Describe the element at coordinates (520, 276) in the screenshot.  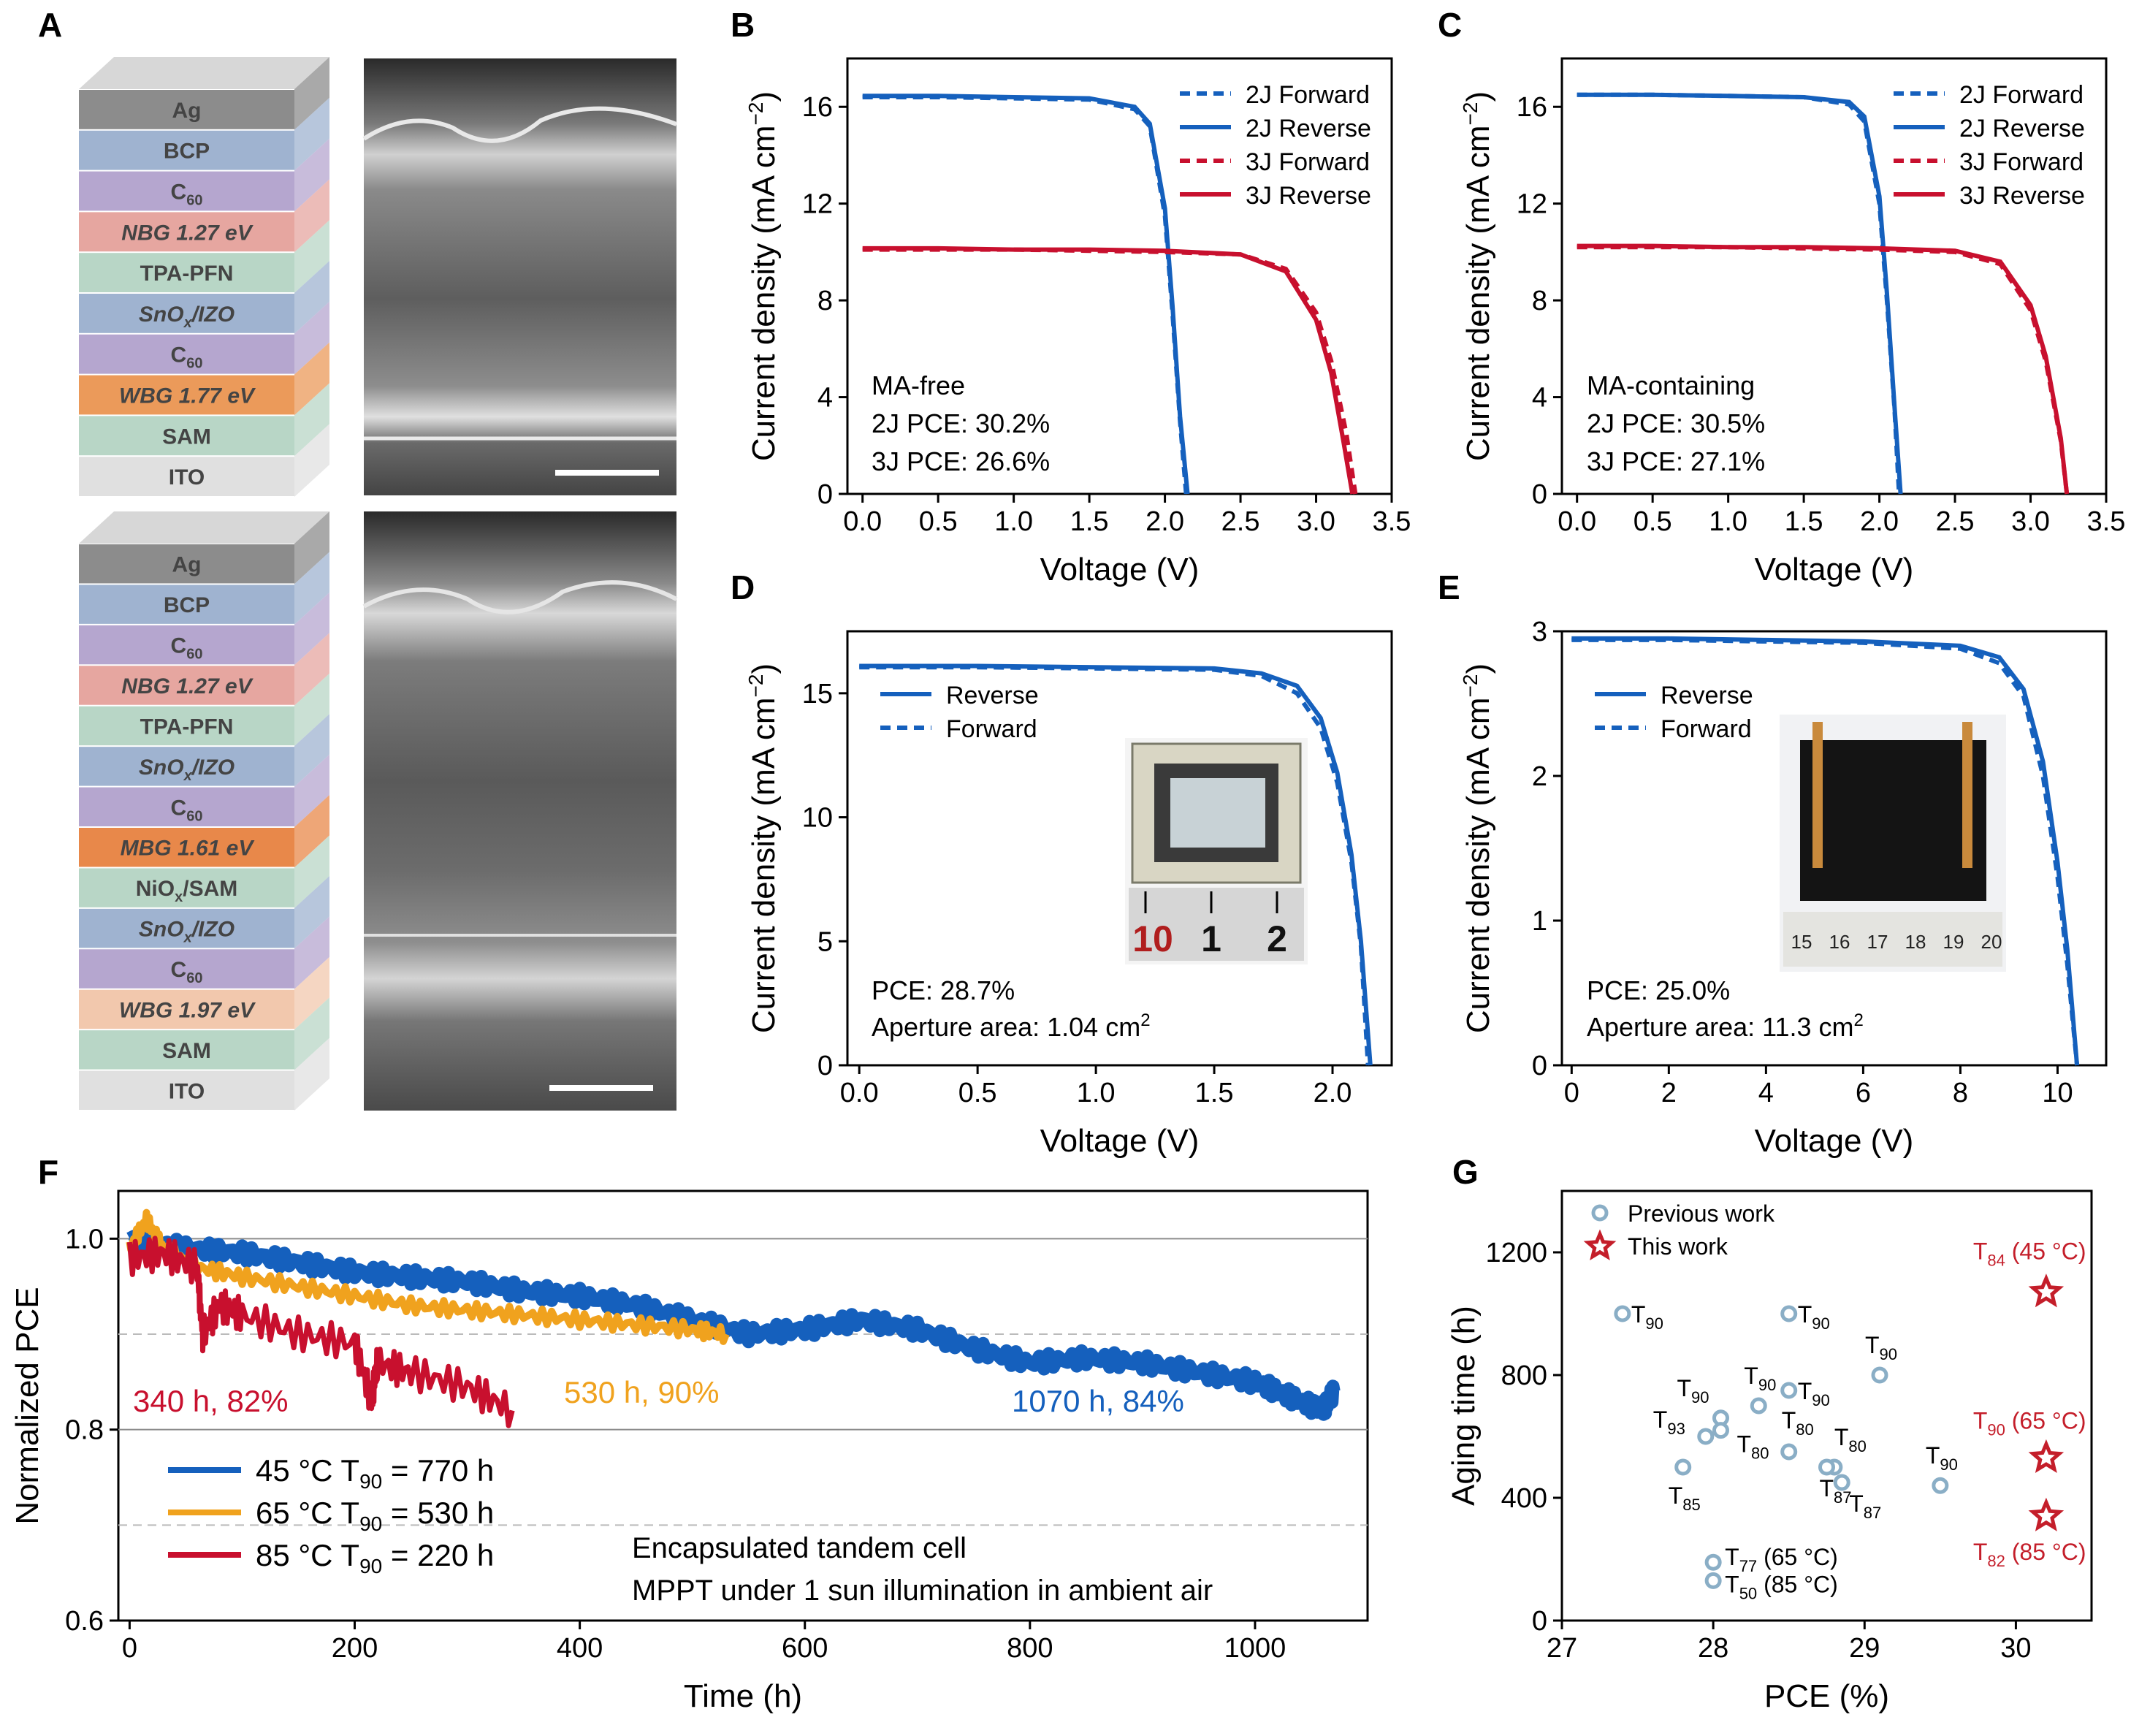
I see `sem-image-top` at that location.